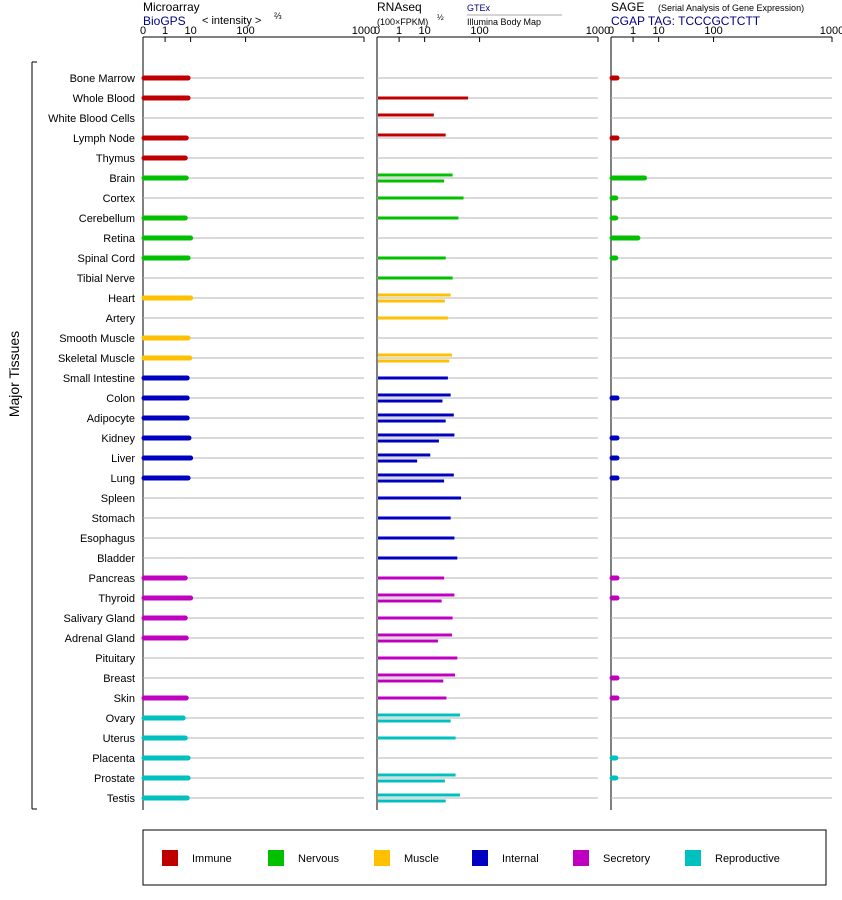  I want to click on tissue-label: Ovary, so click(121, 719).